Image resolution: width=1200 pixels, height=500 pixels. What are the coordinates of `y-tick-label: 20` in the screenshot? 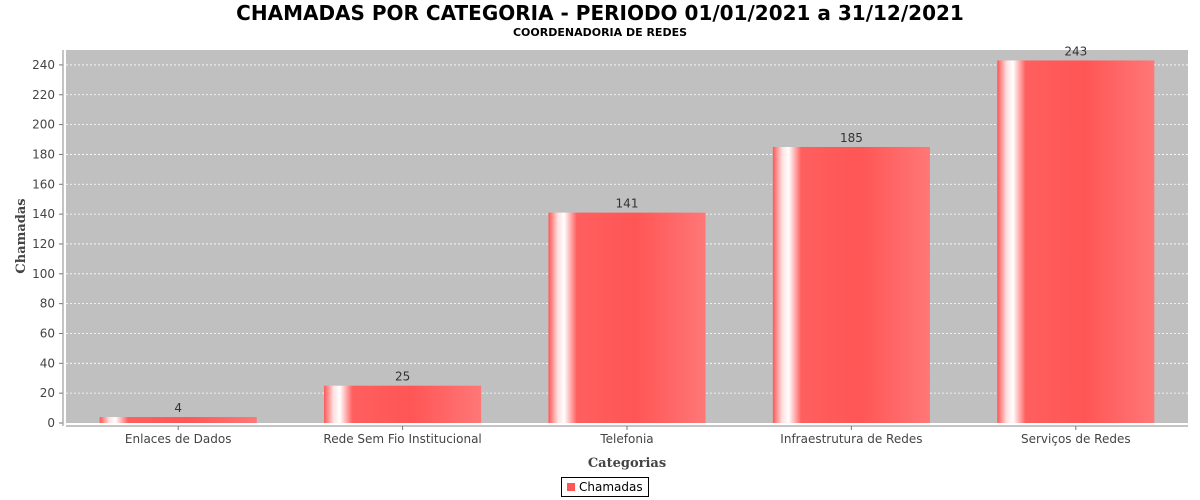 It's located at (47, 393).